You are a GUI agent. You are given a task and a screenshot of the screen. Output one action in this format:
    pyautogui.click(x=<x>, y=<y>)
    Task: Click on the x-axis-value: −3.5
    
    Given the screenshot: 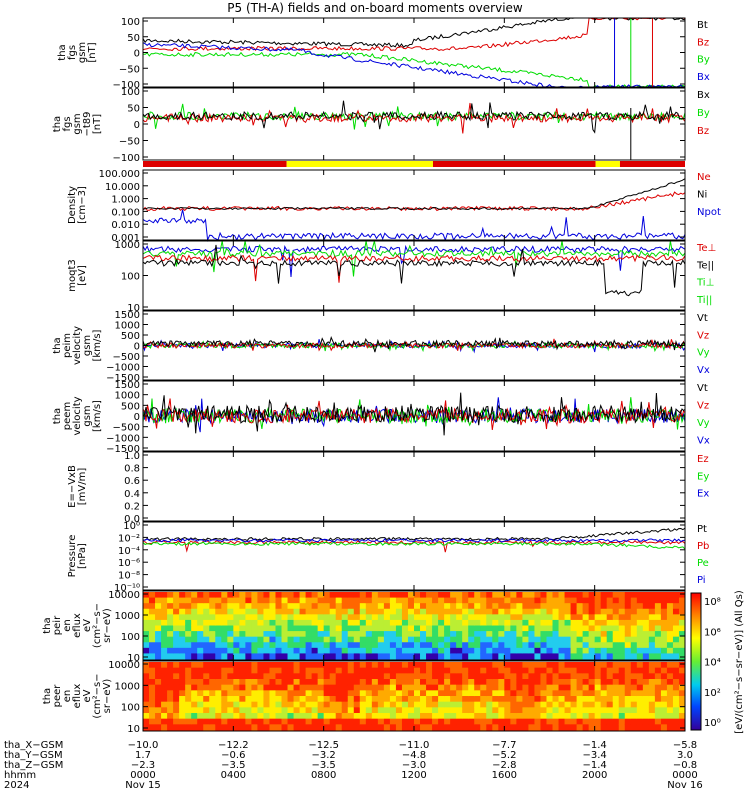 What is the action you would take?
    pyautogui.click(x=324, y=765)
    